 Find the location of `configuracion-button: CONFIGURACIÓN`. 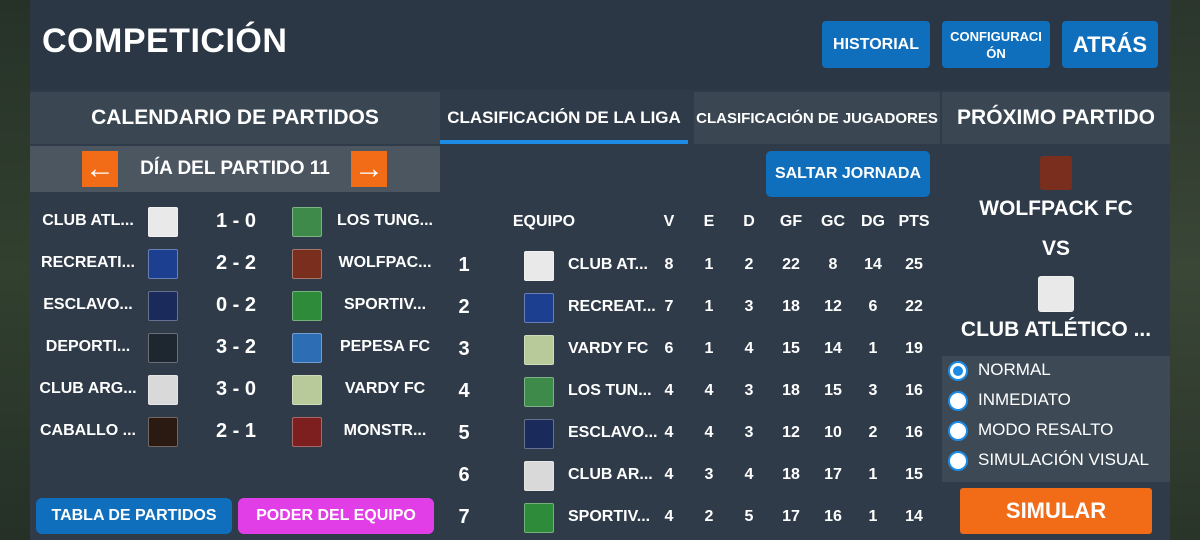

configuracion-button: CONFIGURACIÓN is located at coordinates (996, 44).